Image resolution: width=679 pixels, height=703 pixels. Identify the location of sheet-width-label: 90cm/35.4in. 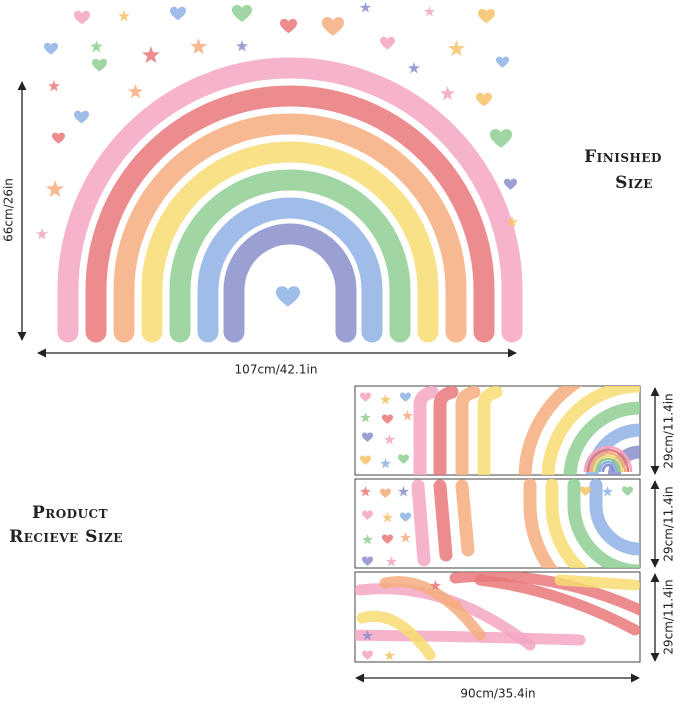
(497, 694).